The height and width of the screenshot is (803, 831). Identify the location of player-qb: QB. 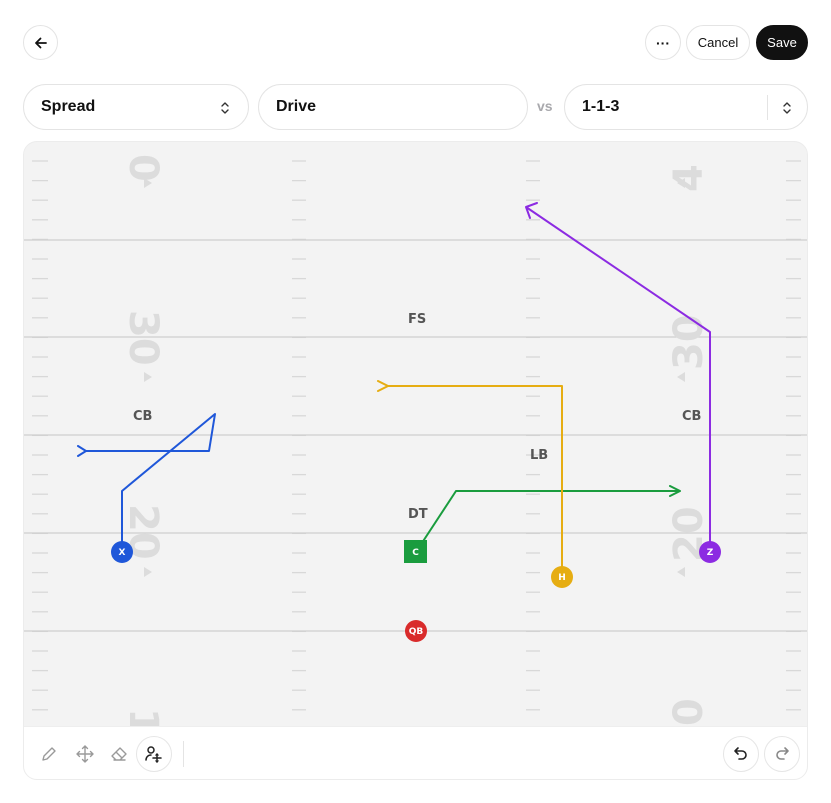
(416, 631).